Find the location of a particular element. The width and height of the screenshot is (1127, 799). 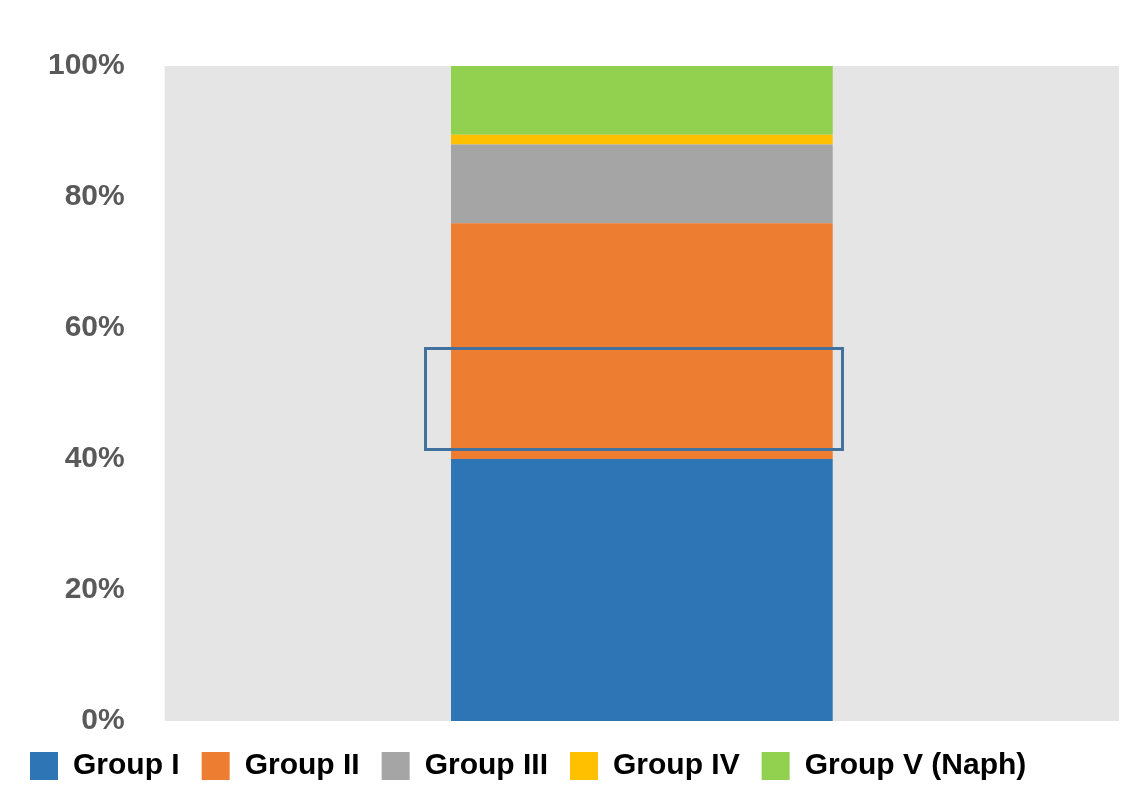

y-tick-label: 100% is located at coordinates (86, 64).